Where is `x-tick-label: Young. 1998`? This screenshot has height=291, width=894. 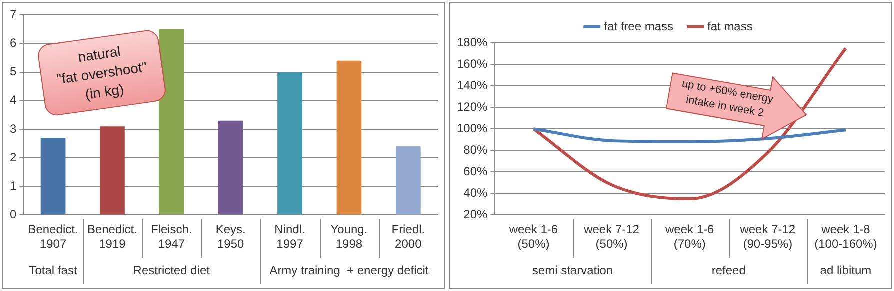 x-tick-label: Young. 1998 is located at coordinates (349, 237).